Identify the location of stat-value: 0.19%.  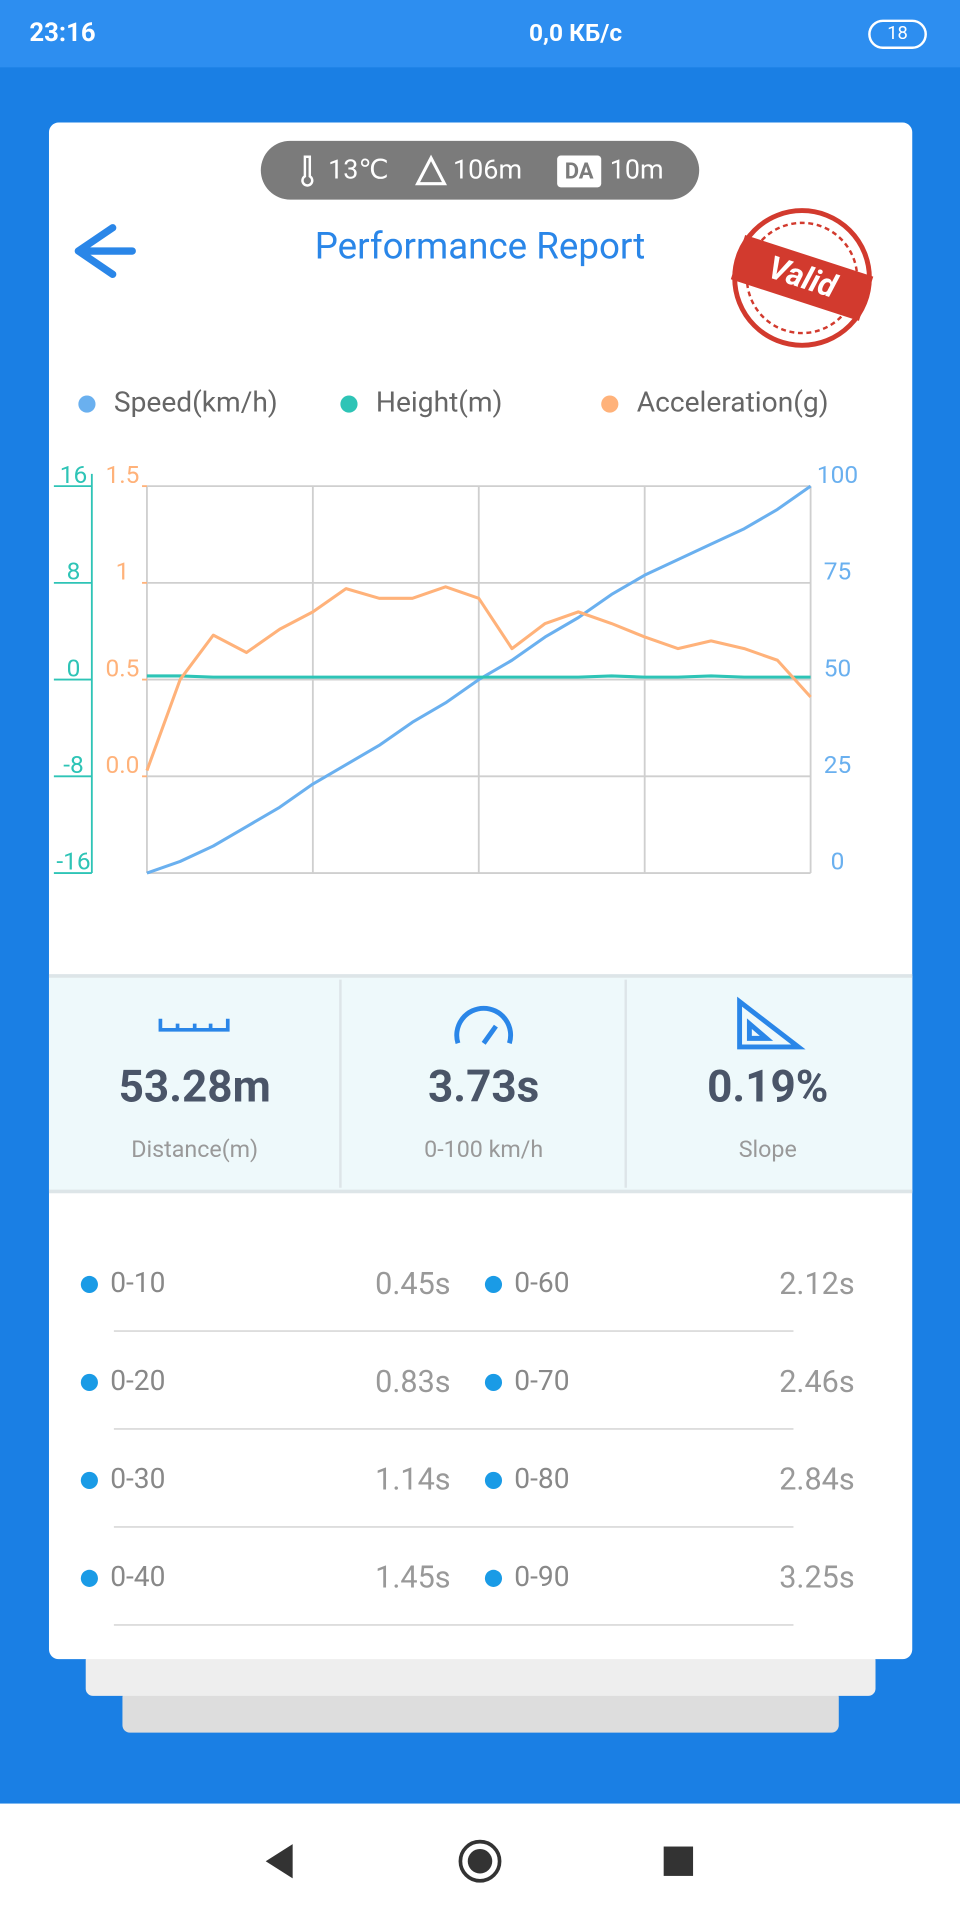
(767, 1086).